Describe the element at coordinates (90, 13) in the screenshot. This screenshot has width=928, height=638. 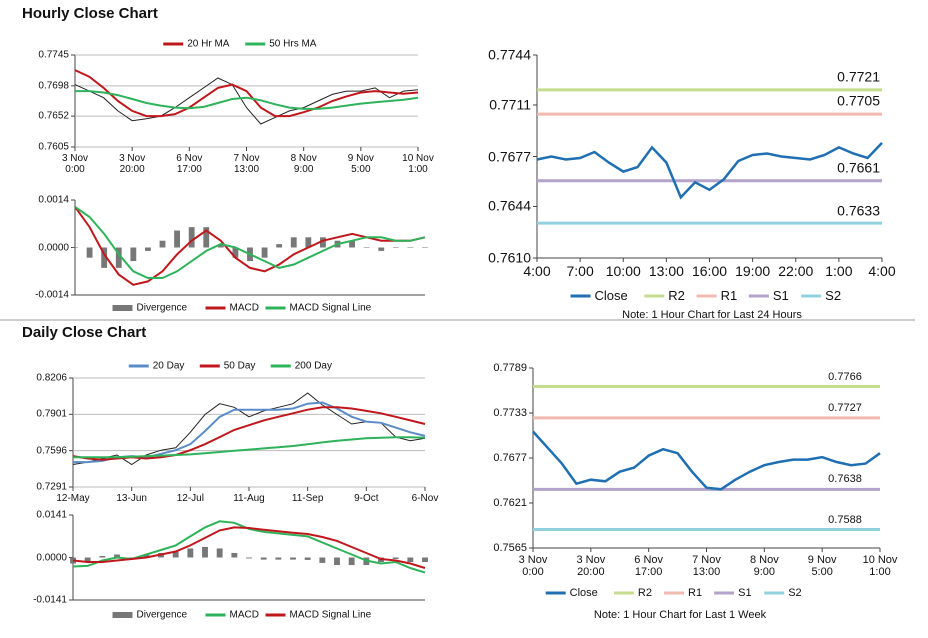
I see `section-heading: Hourly Close Chart` at that location.